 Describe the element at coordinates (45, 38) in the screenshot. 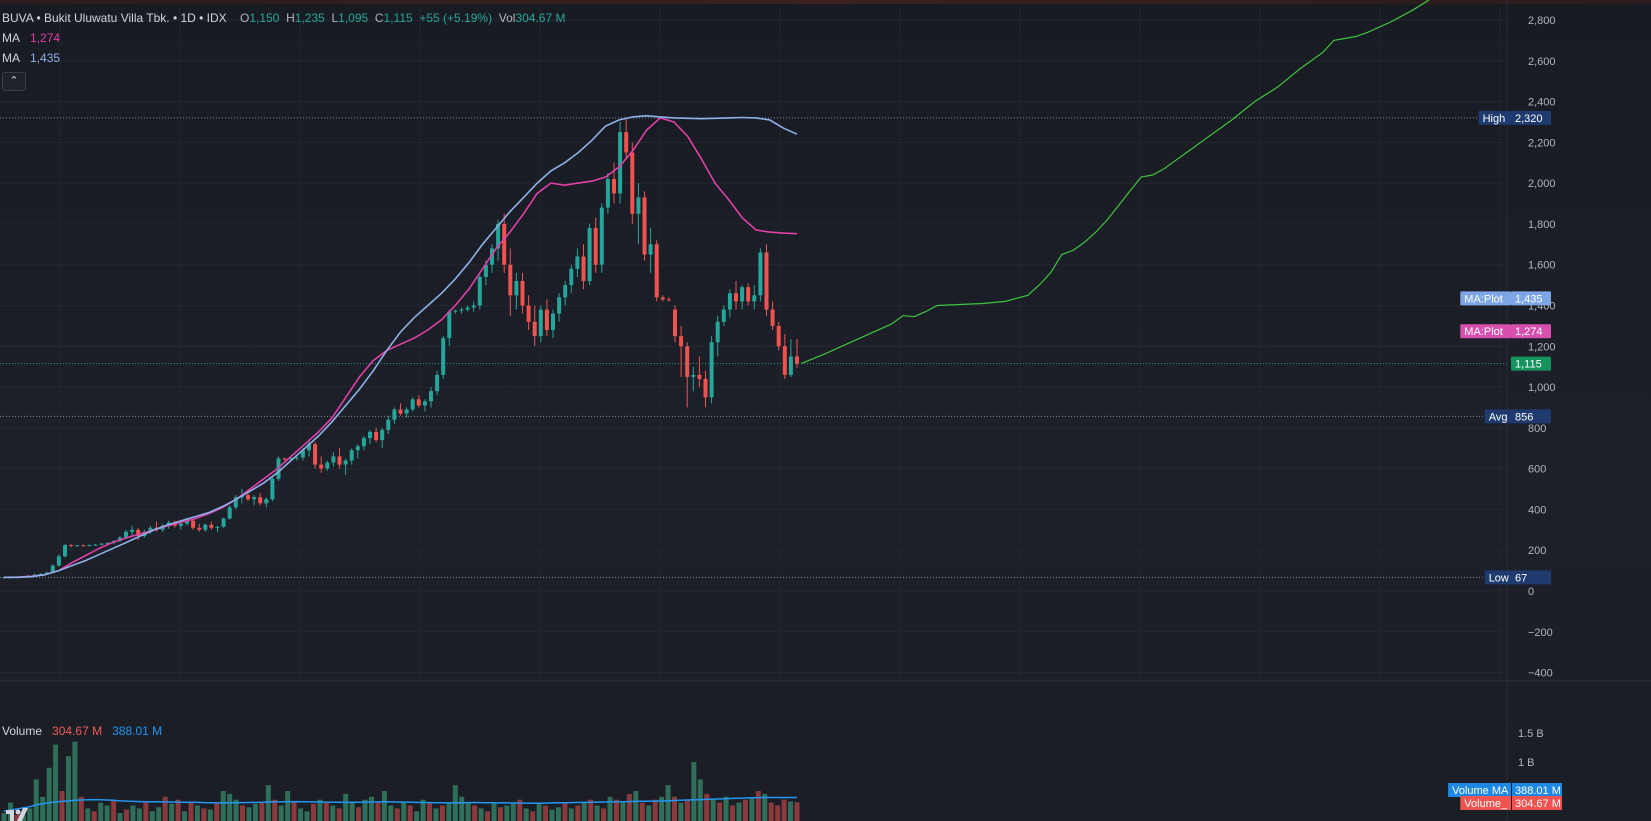

I see `ma1-value: 1,274` at that location.